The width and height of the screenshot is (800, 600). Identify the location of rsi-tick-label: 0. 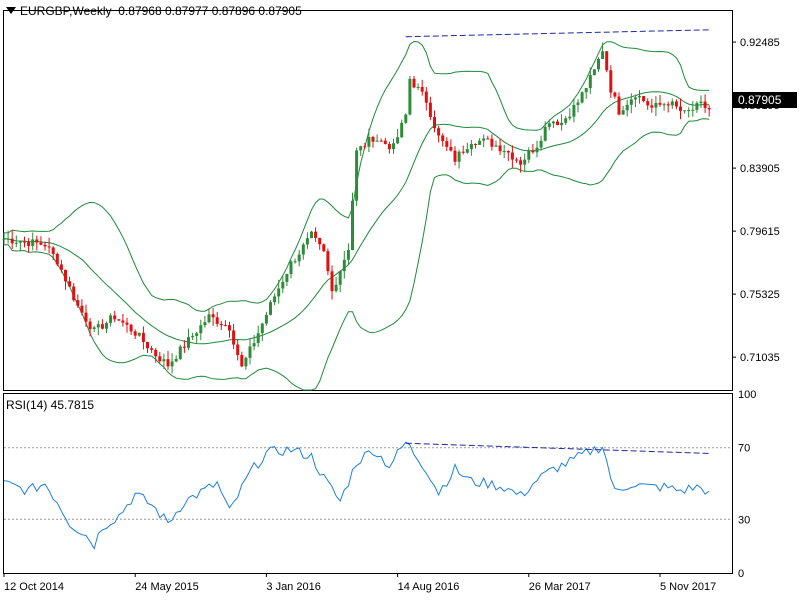
(741, 574).